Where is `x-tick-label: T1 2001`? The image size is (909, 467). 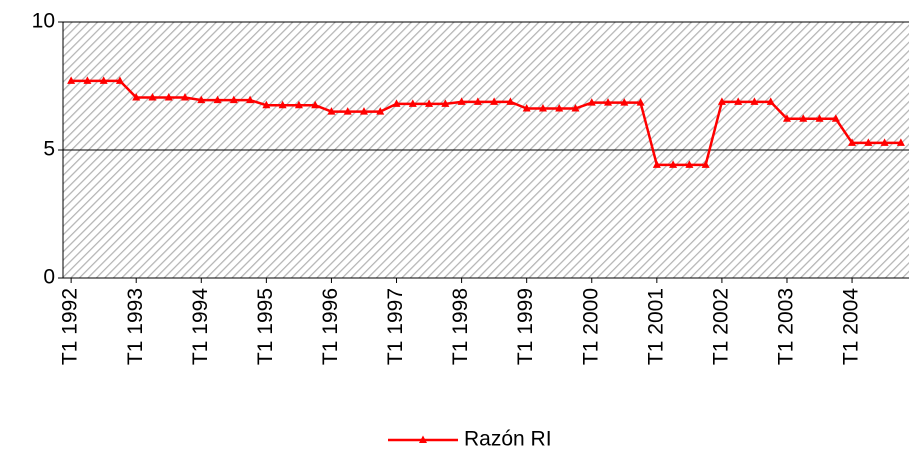 x-tick-label: T1 2001 is located at coordinates (655, 326).